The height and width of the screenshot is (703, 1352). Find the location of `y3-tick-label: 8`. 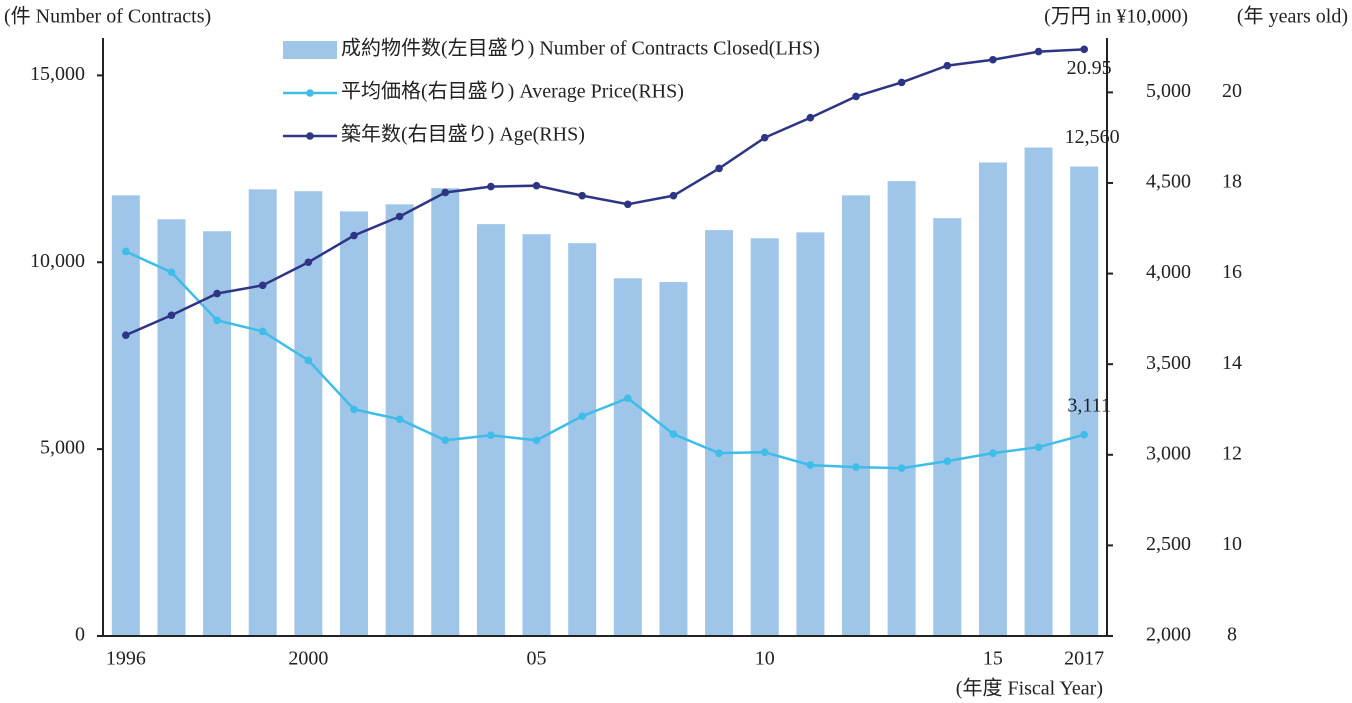

y3-tick-label: 8 is located at coordinates (1232, 635).